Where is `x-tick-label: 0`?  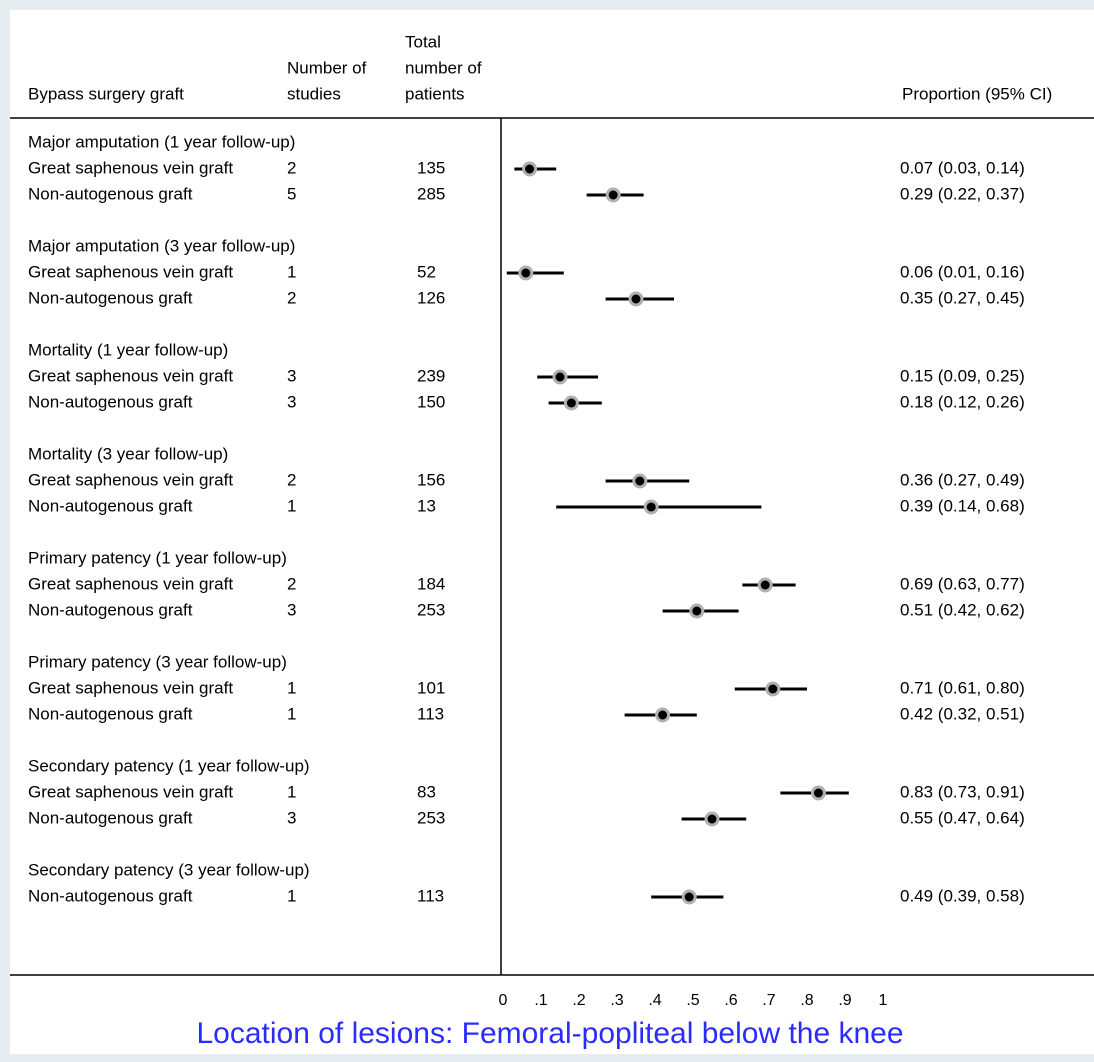 x-tick-label: 0 is located at coordinates (503, 1000).